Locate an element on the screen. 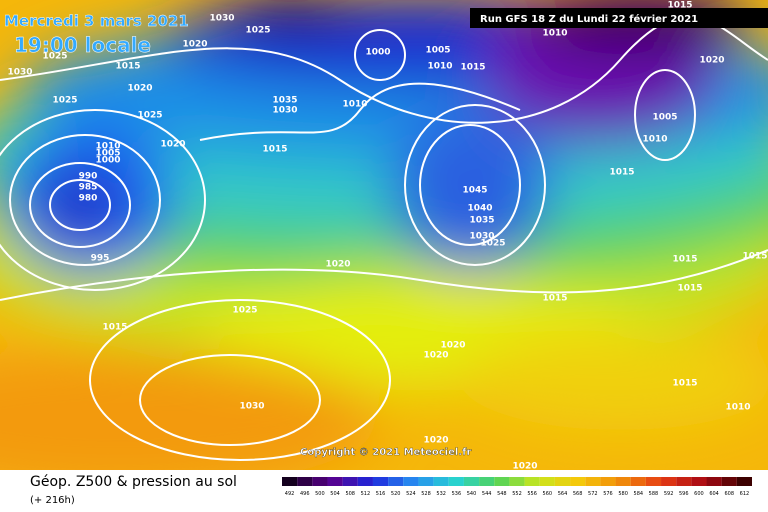  scale-label: 600 is located at coordinates (699, 494).